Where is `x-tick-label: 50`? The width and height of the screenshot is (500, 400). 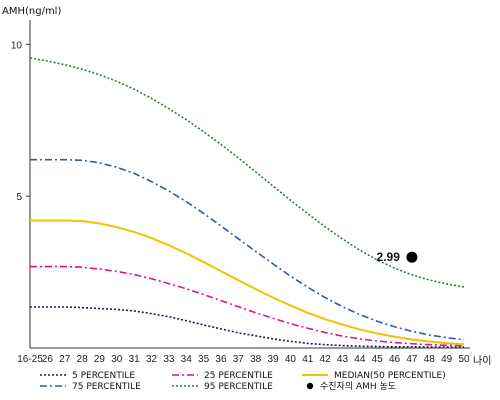 x-tick-label: 50 is located at coordinates (464, 359).